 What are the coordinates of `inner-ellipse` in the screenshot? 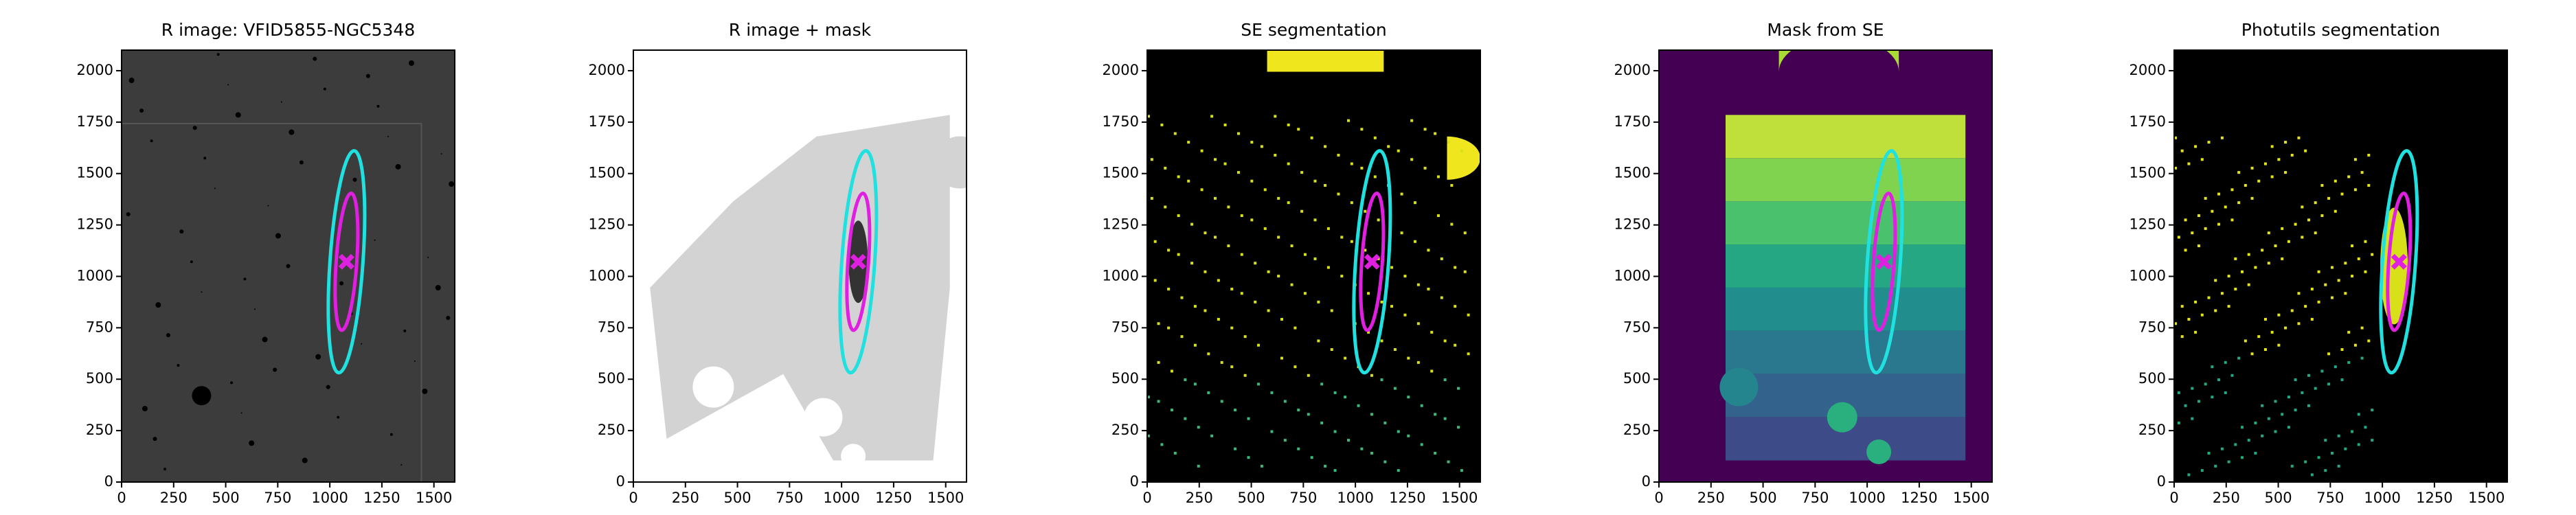 It's located at (1884, 261).